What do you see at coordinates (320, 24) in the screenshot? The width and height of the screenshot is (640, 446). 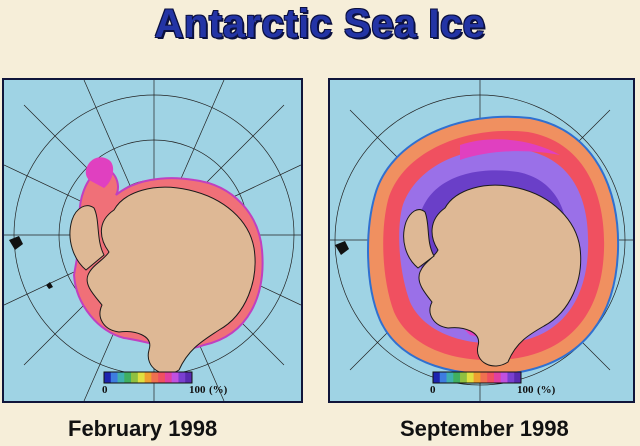 I see `page-title: Antarctic Sea Ice` at bounding box center [320, 24].